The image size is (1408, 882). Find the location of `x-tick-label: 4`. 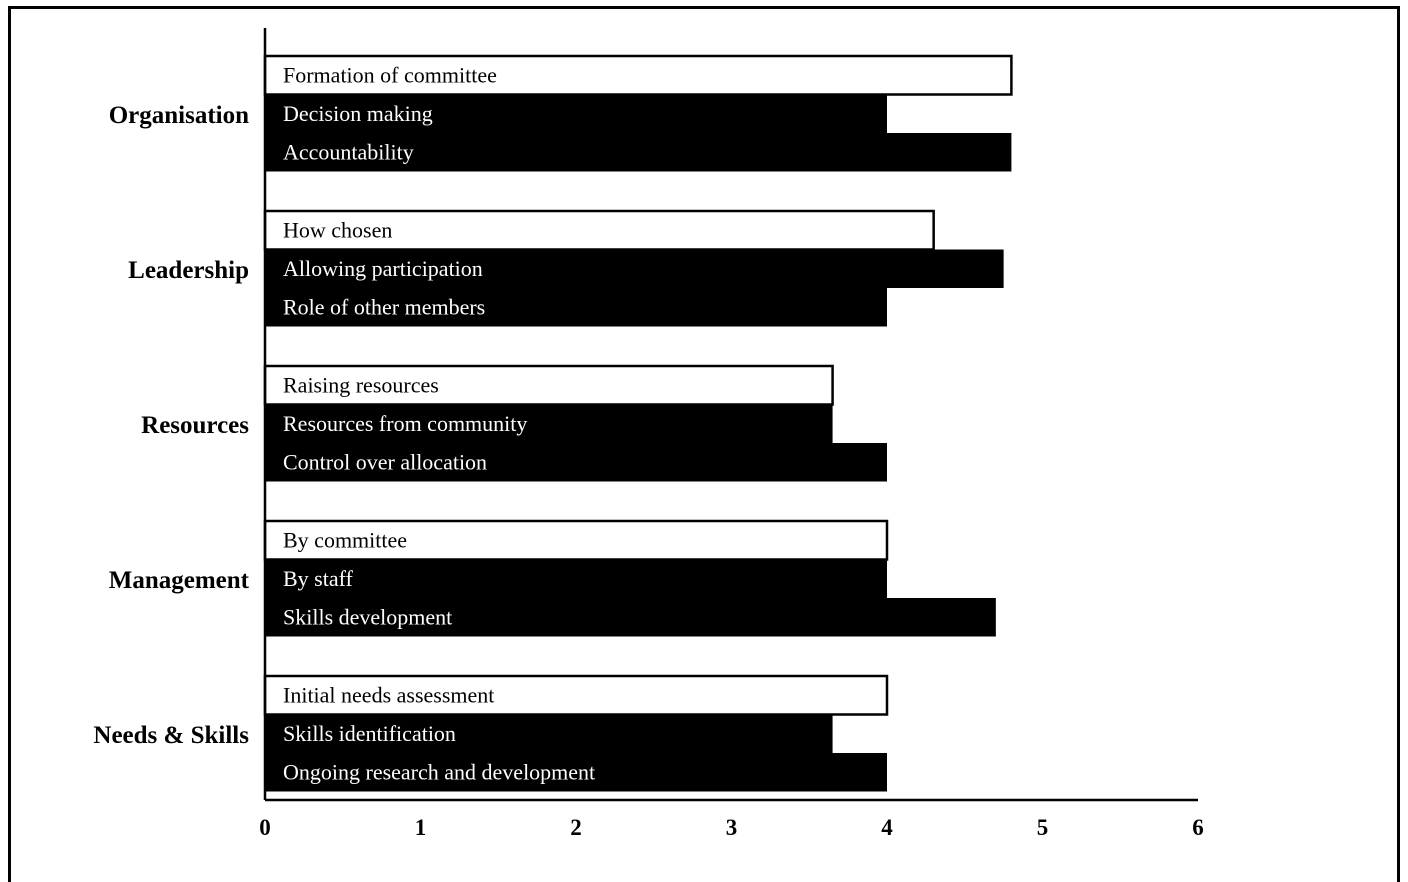

x-tick-label: 4 is located at coordinates (887, 827).